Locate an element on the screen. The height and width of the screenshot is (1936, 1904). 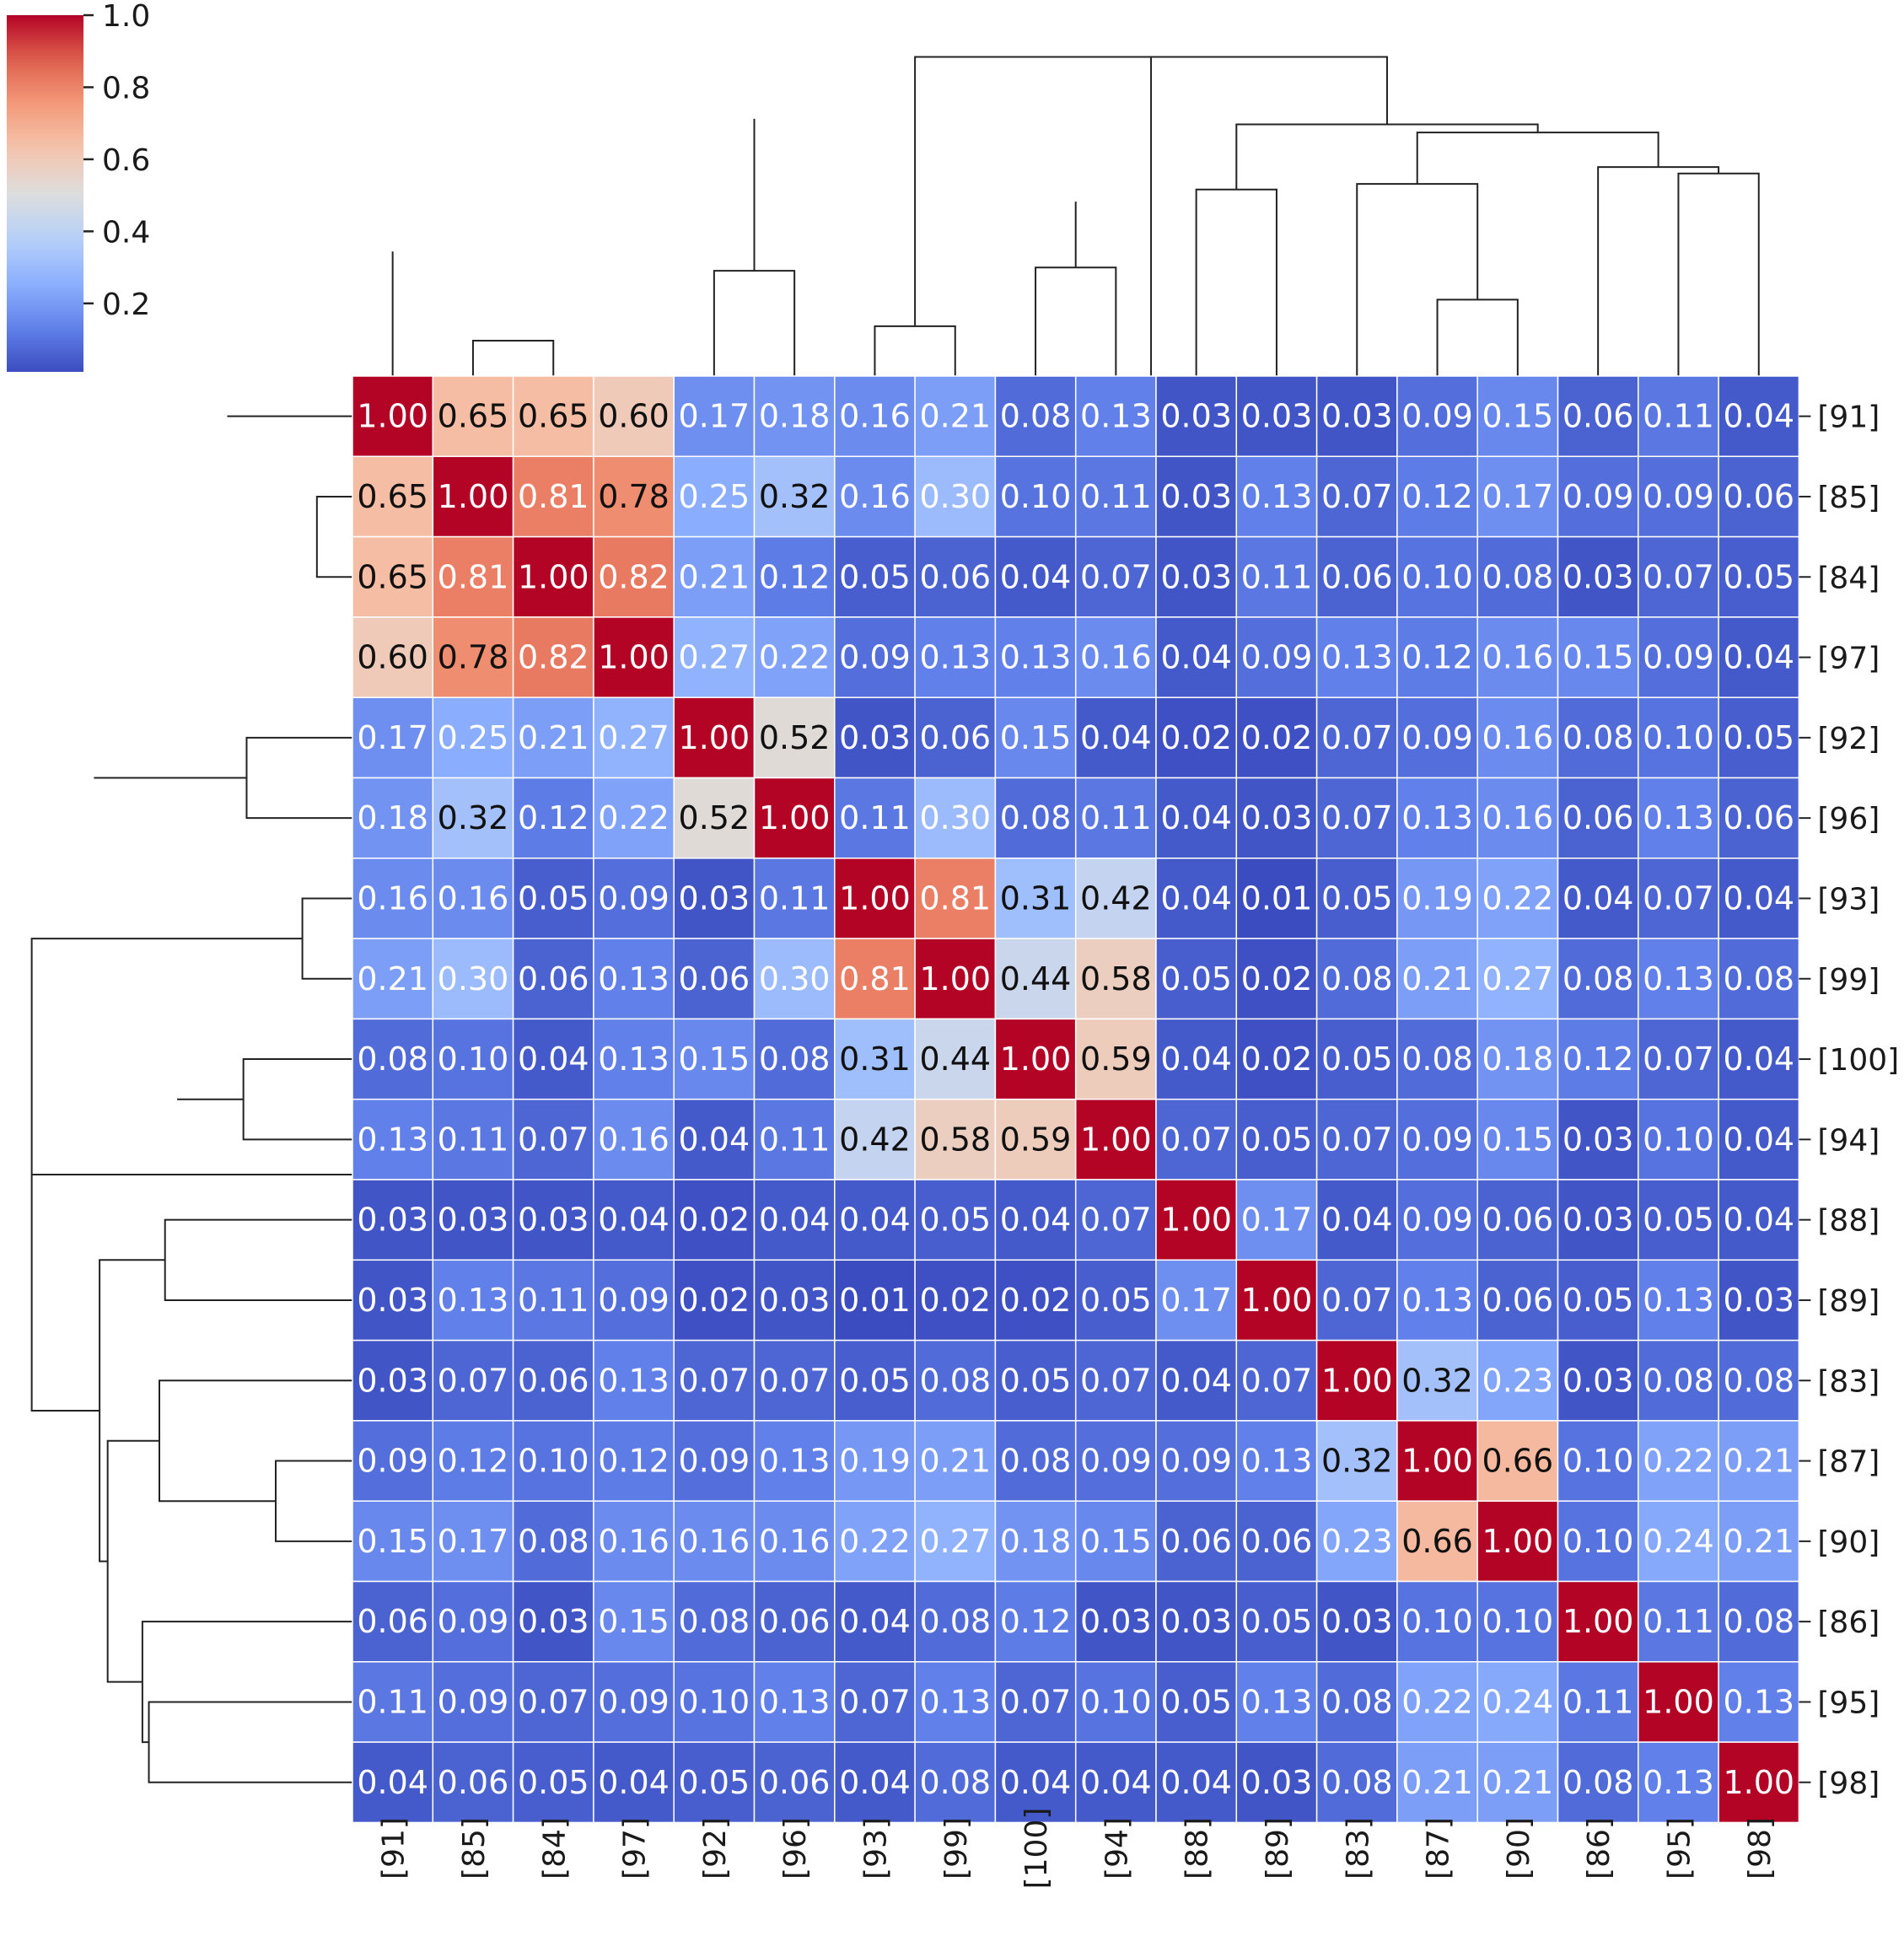
cell-value-label: 0.81 is located at coordinates (473, 576).